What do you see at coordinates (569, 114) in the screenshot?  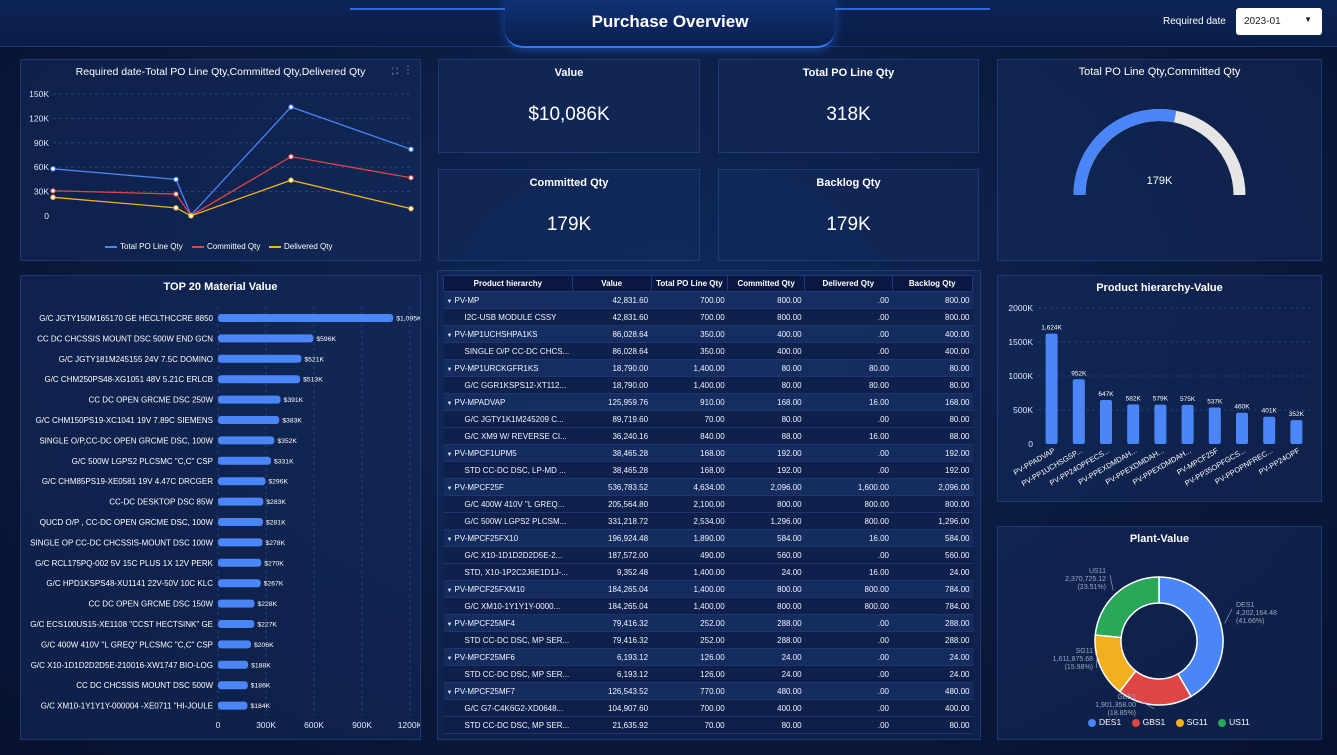 I see `kpi-value: $10,086K` at bounding box center [569, 114].